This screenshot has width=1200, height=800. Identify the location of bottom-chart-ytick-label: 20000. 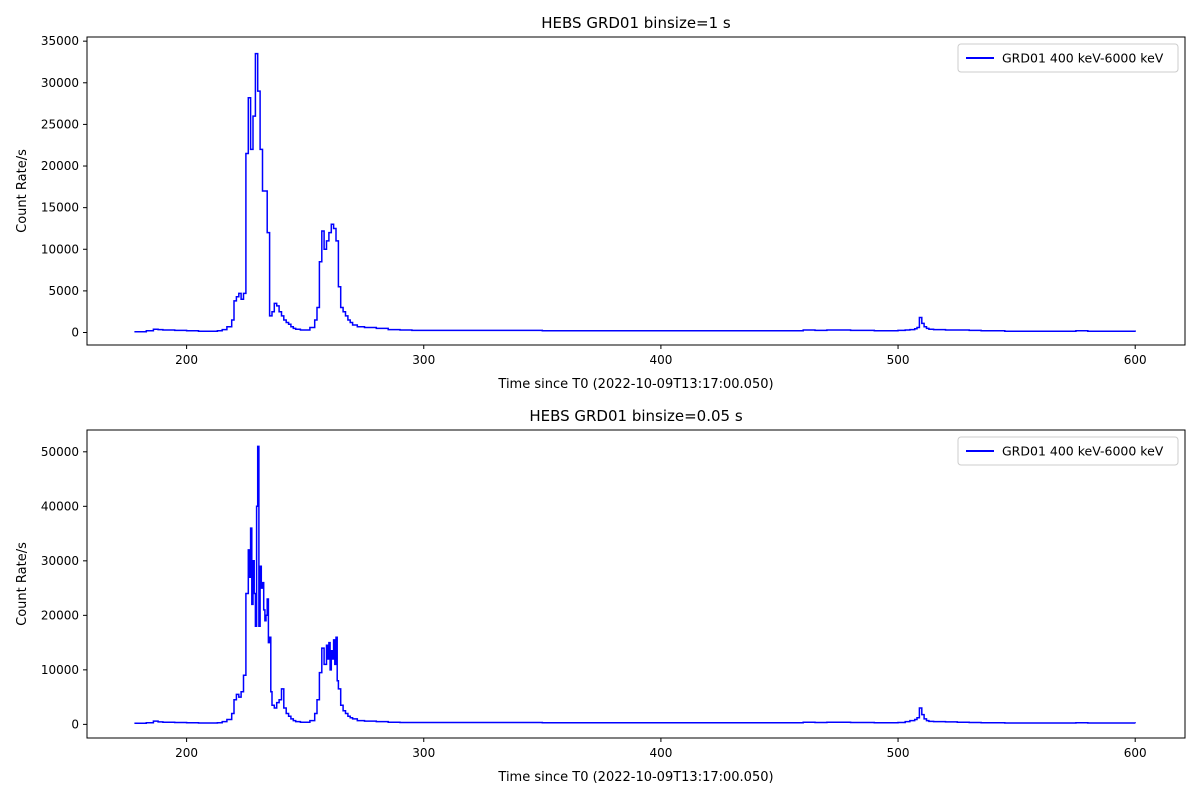
(60, 615).